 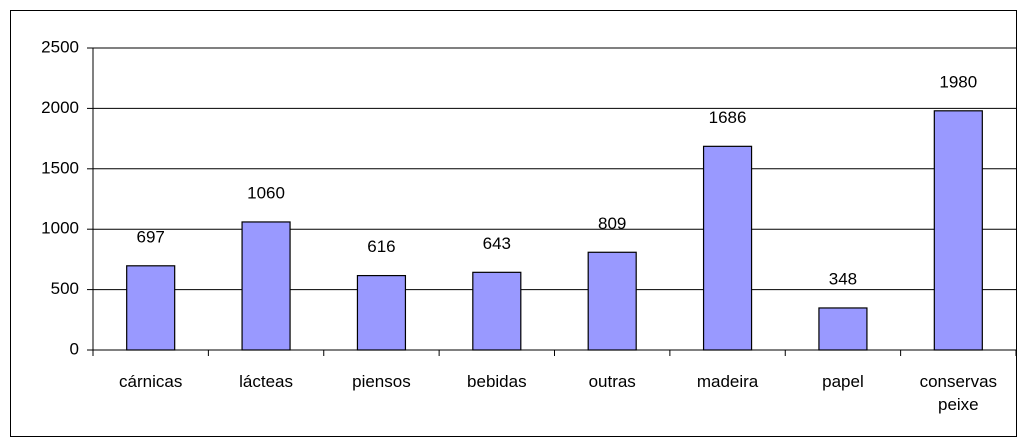 What do you see at coordinates (266, 381) in the screenshot?
I see `x-tick-label: lácteas` at bounding box center [266, 381].